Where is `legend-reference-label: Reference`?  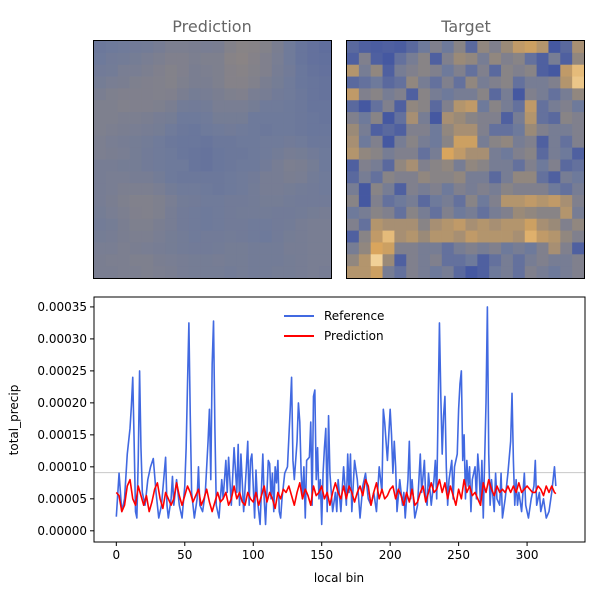 legend-reference-label: Reference is located at coordinates (354, 316).